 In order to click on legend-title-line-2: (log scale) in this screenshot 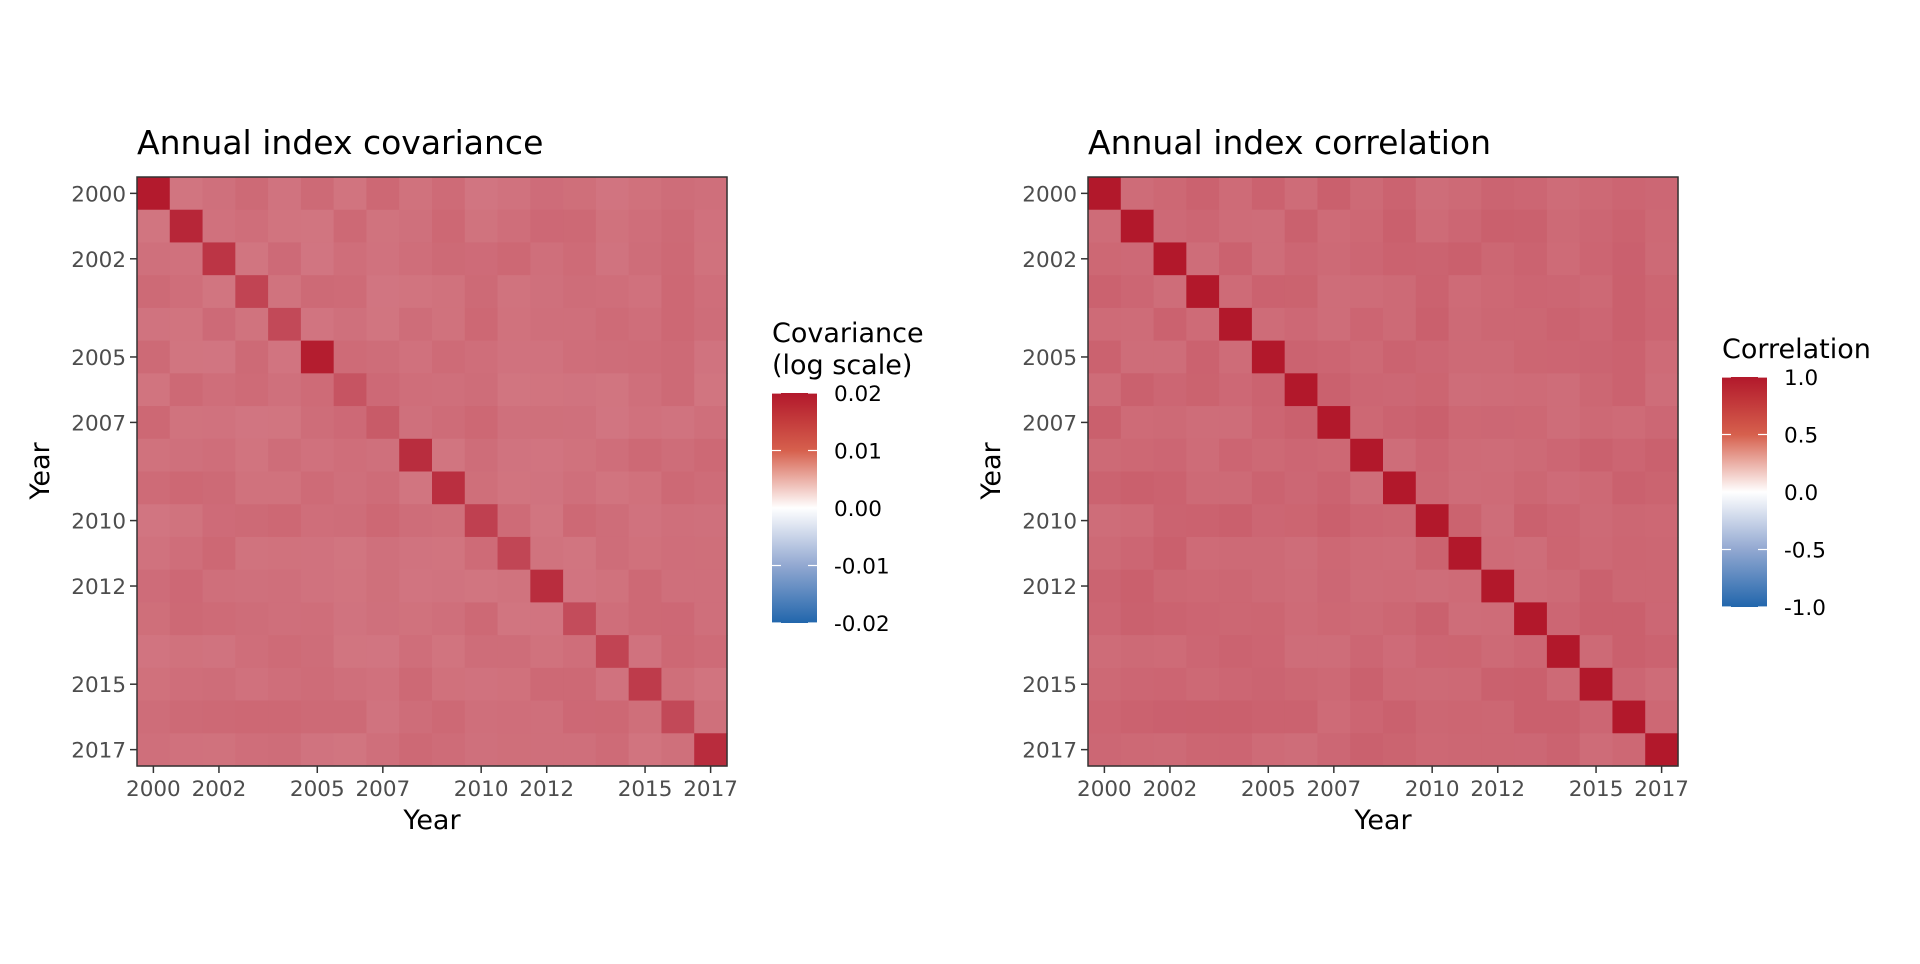, I will do `click(842, 365)`.